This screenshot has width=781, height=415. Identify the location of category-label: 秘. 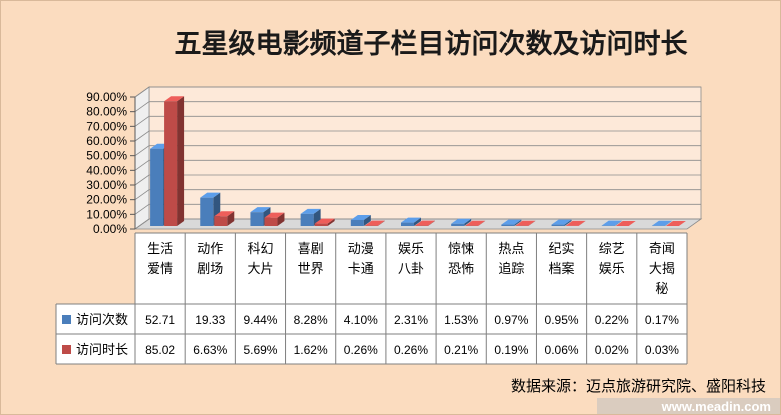
(661, 289).